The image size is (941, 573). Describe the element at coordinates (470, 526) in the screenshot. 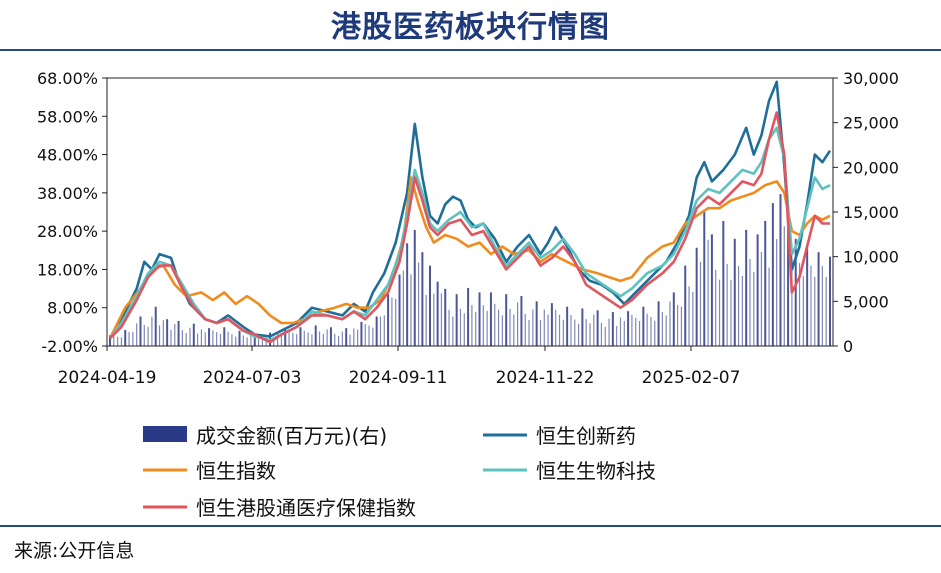

I see `footer-divider` at that location.